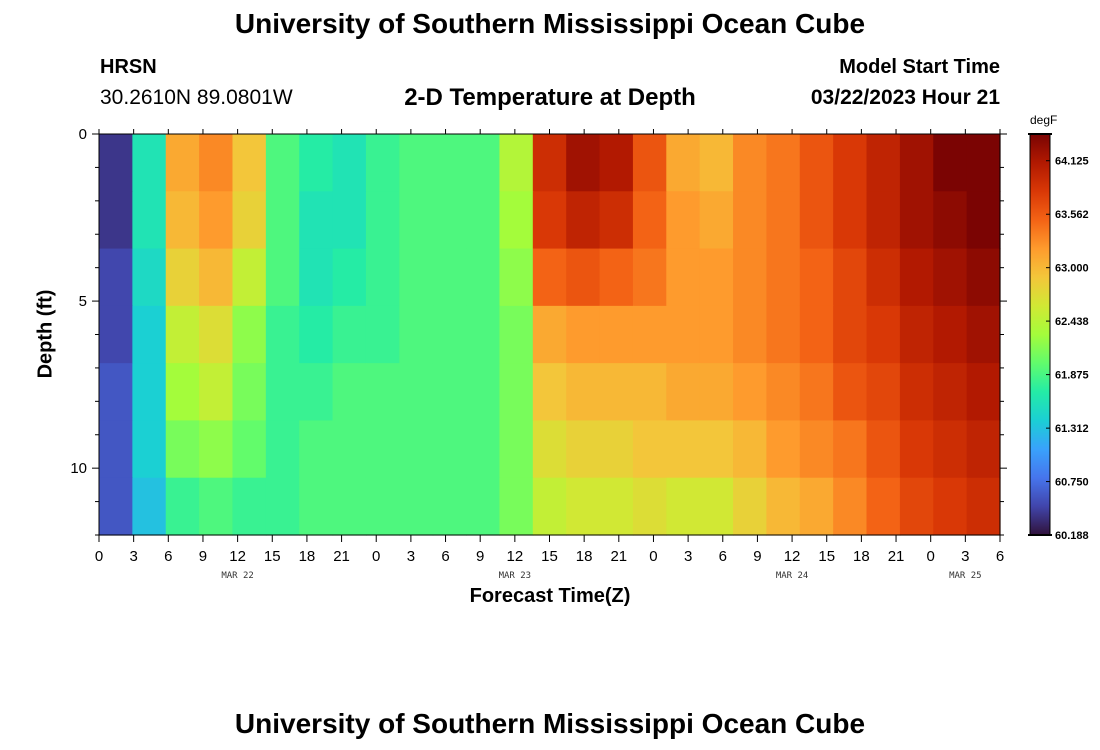  What do you see at coordinates (341, 556) in the screenshot?
I see `x-tick-label: 21` at bounding box center [341, 556].